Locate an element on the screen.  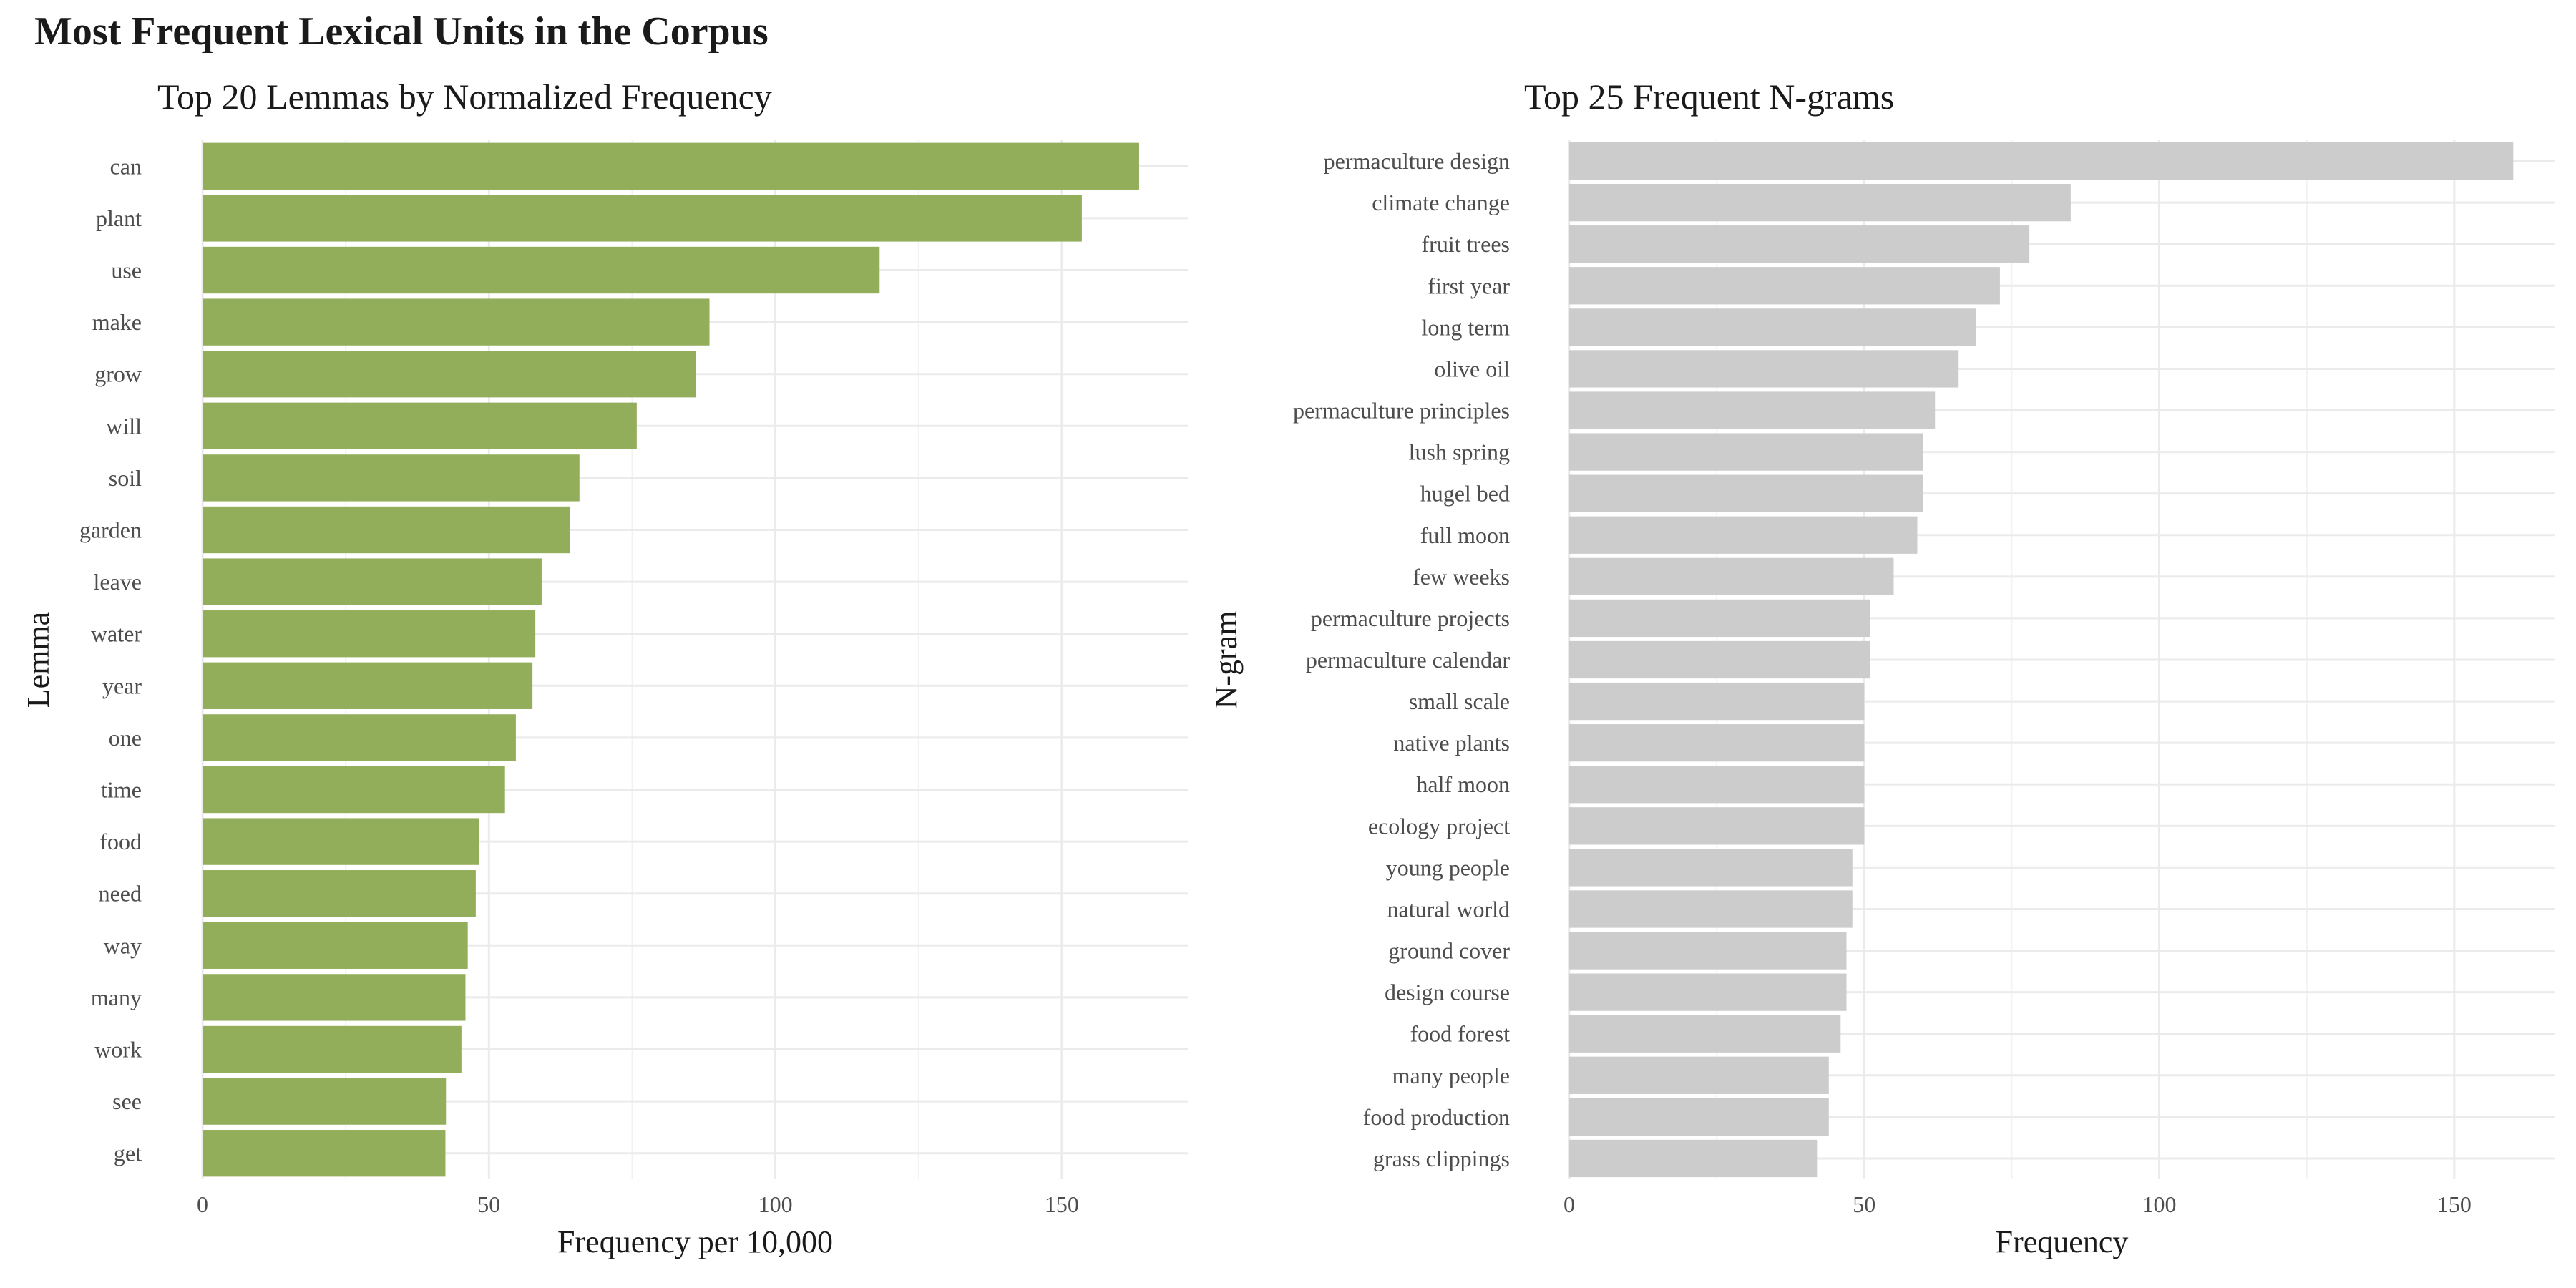
chart-lemmas-category-label: time is located at coordinates (122, 790).